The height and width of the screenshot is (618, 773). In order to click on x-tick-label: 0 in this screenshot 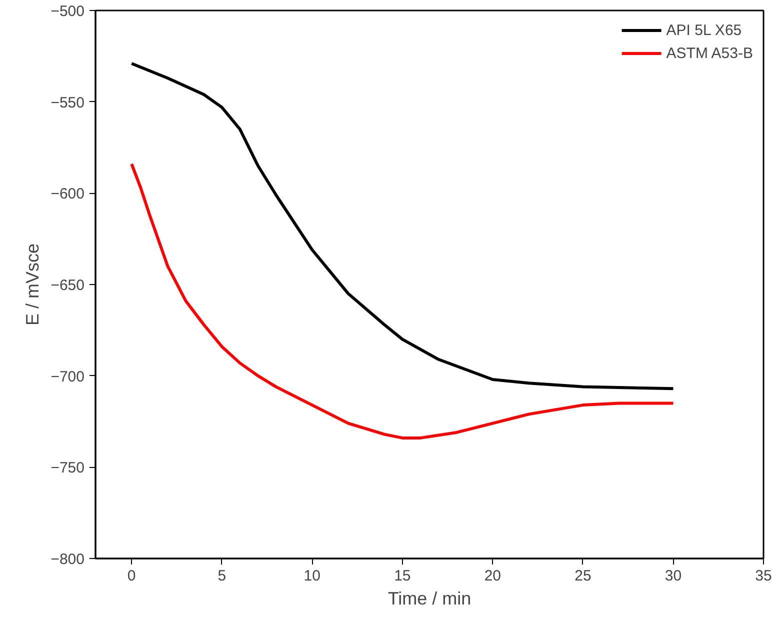, I will do `click(131, 576)`.